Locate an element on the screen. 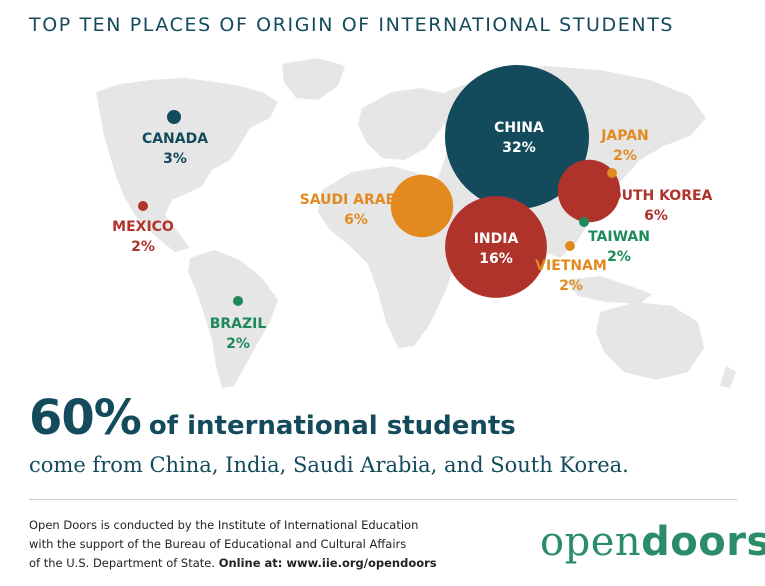  label-name-brazil: BRAZIL is located at coordinates (238, 324).